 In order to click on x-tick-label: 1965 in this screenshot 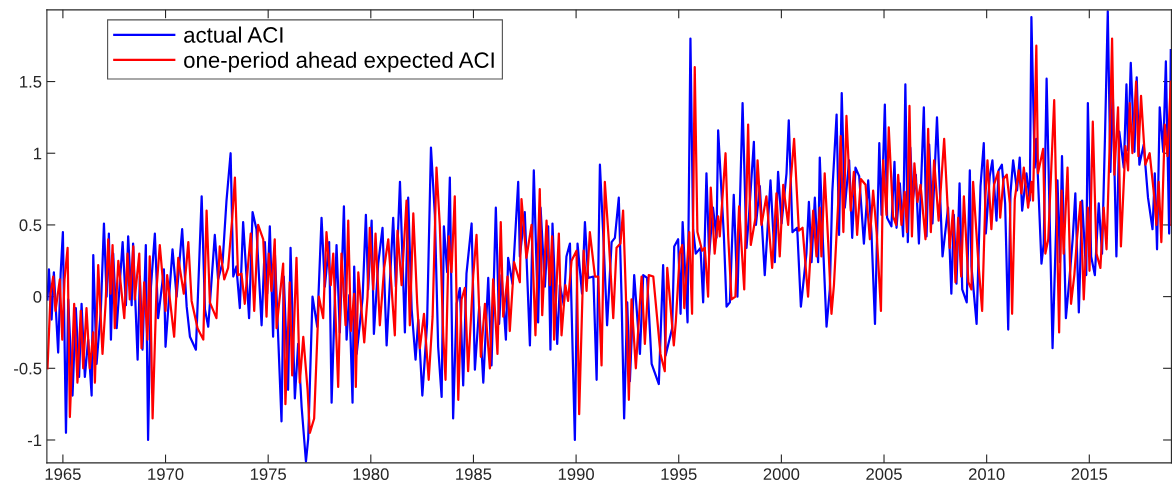, I will do `click(63, 474)`.